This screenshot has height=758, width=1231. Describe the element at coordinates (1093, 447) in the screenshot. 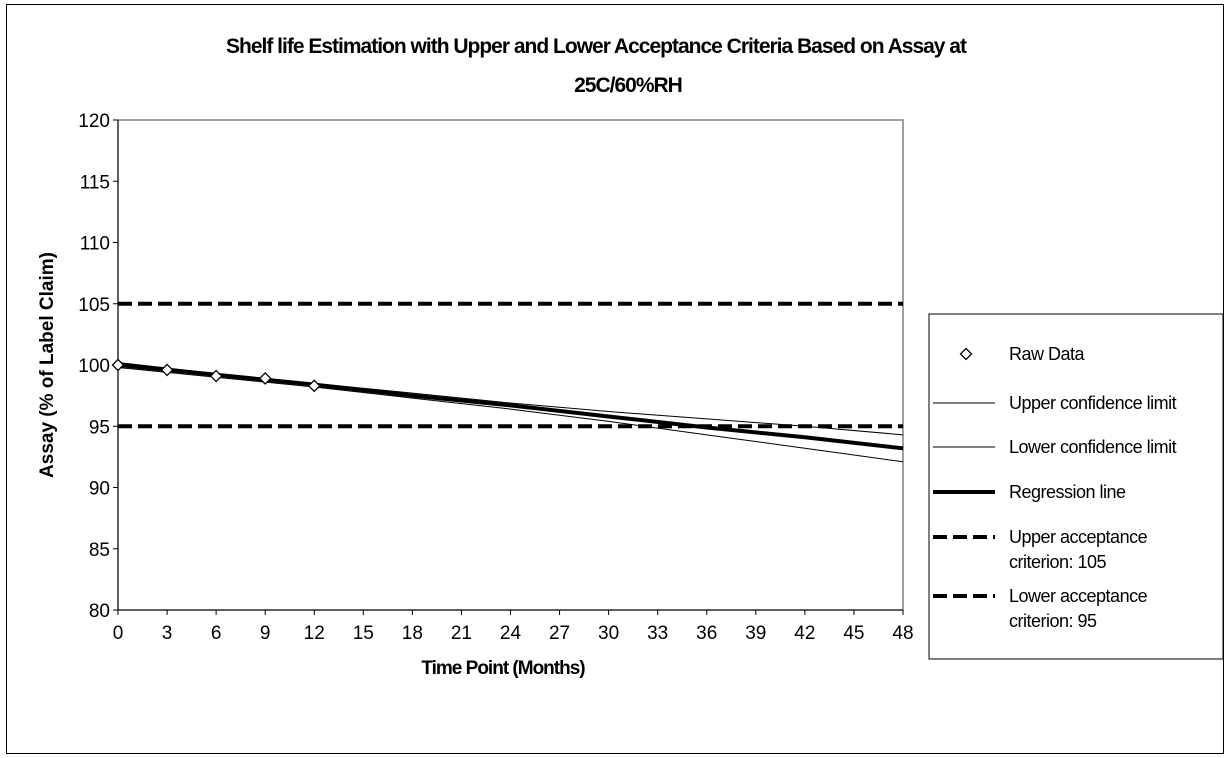

I see `legend-lcl-label: Lower confidence limit` at that location.